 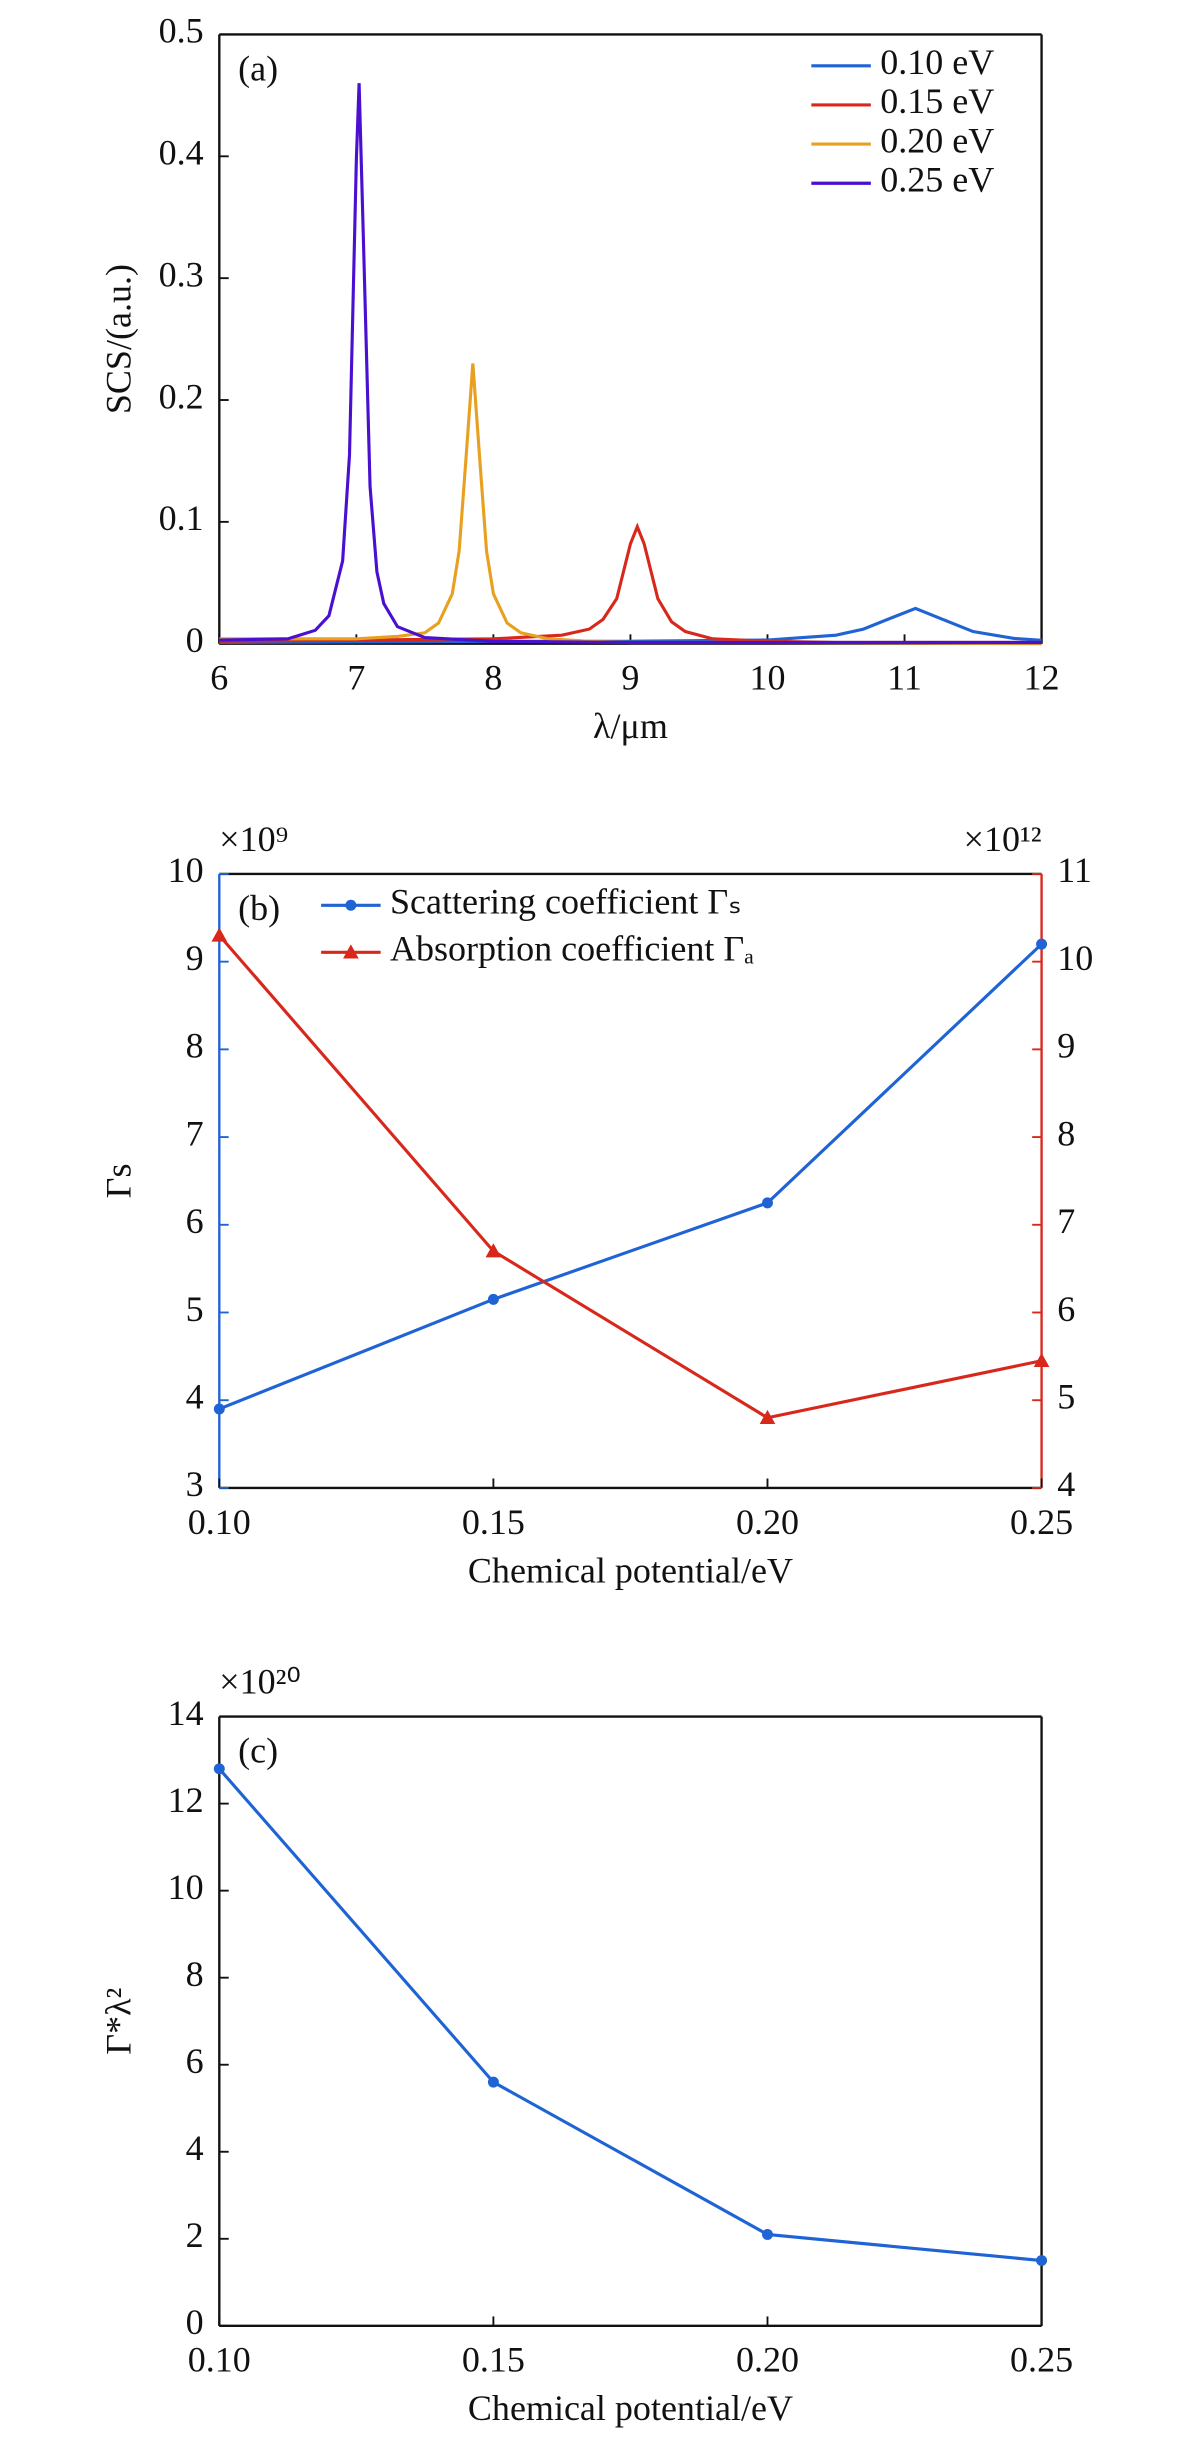 I want to click on x-tick-label: 12, so click(x=1042, y=678).